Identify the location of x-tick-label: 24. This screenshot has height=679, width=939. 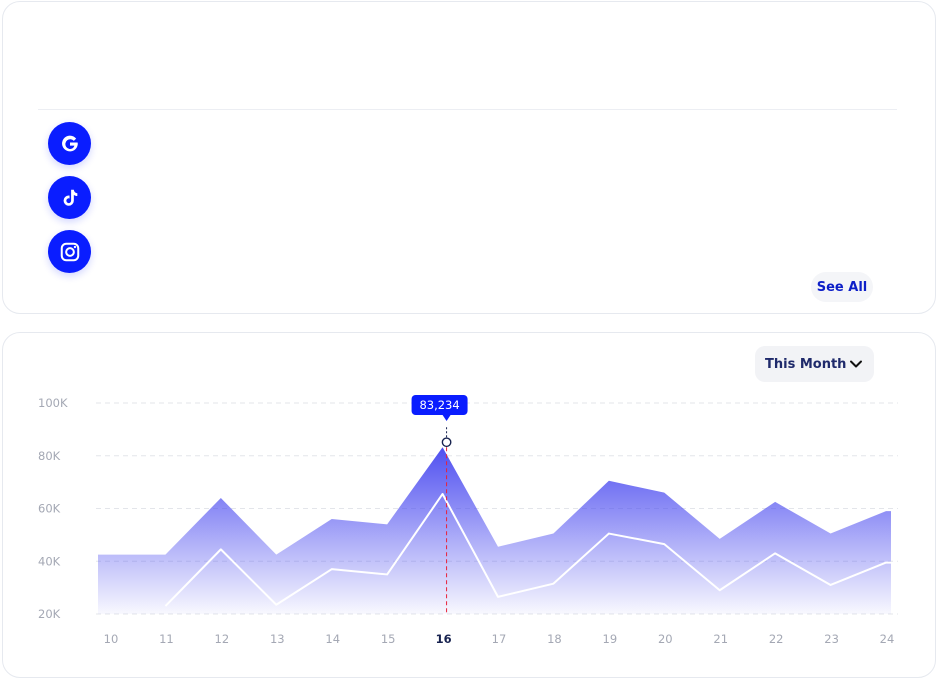
(887, 639).